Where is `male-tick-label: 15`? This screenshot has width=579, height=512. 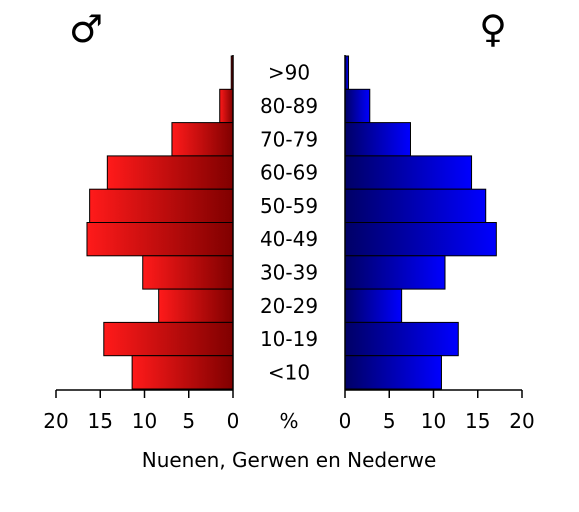
male-tick-label: 15 is located at coordinates (100, 421).